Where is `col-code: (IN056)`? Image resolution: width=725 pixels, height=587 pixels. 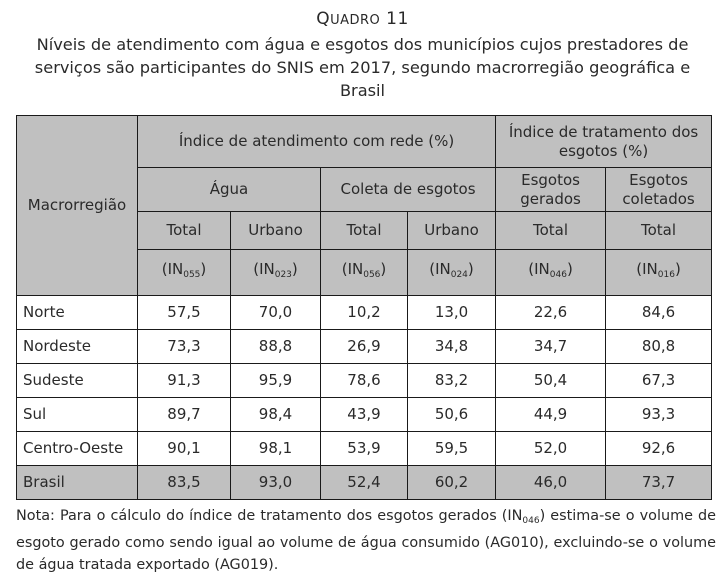 col-code: (IN056) is located at coordinates (364, 272).